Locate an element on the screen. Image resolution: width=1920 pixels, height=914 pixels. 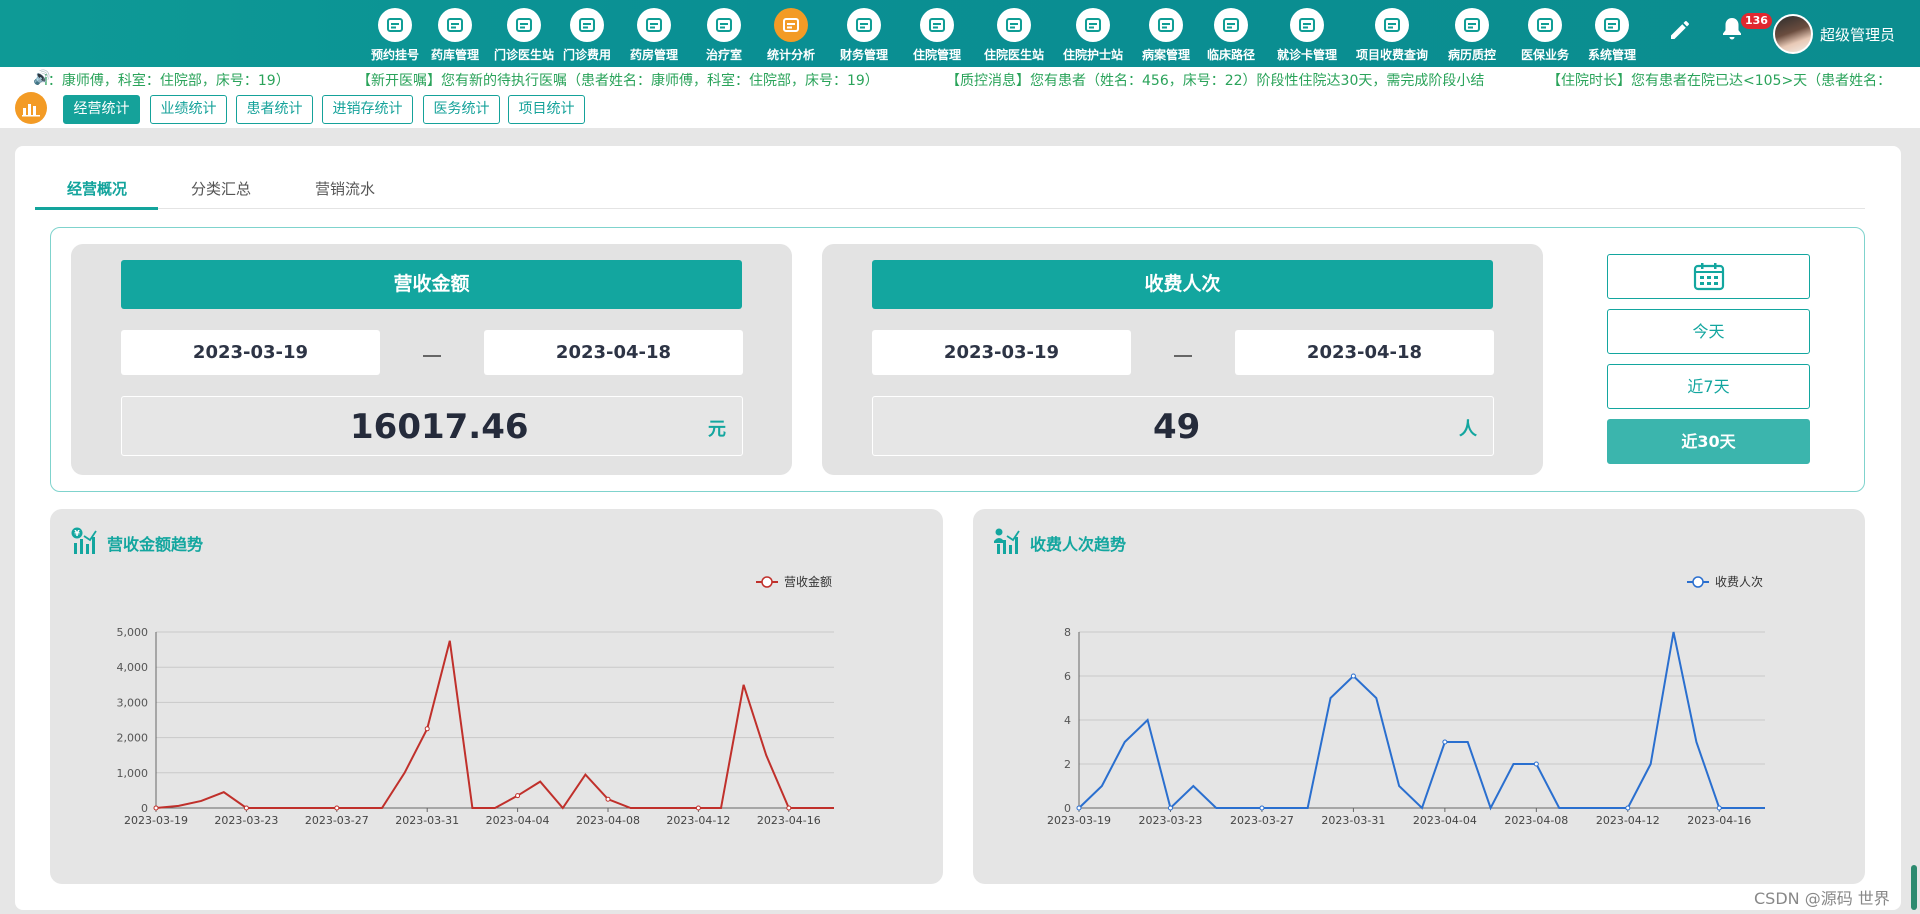
subtab-medical-stats: 医务统计 is located at coordinates (461, 109).